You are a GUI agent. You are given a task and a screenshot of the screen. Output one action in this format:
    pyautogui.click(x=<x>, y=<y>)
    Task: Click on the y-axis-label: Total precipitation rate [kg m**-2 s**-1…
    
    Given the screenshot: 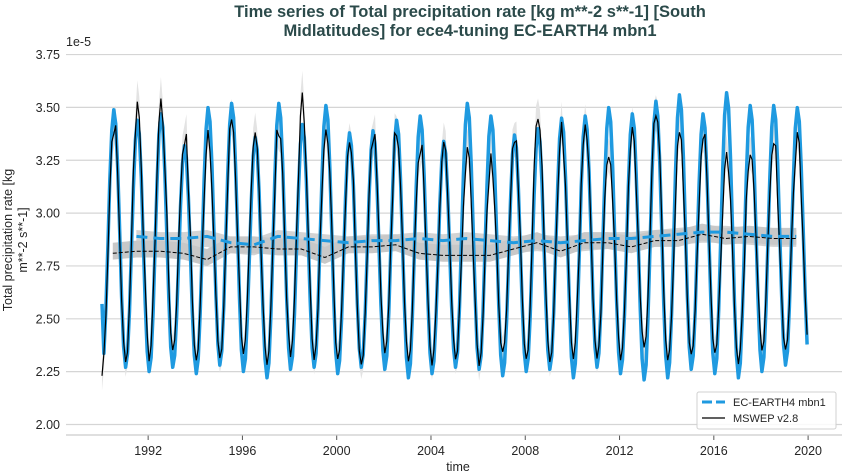 What is the action you would take?
    pyautogui.click(x=15, y=240)
    